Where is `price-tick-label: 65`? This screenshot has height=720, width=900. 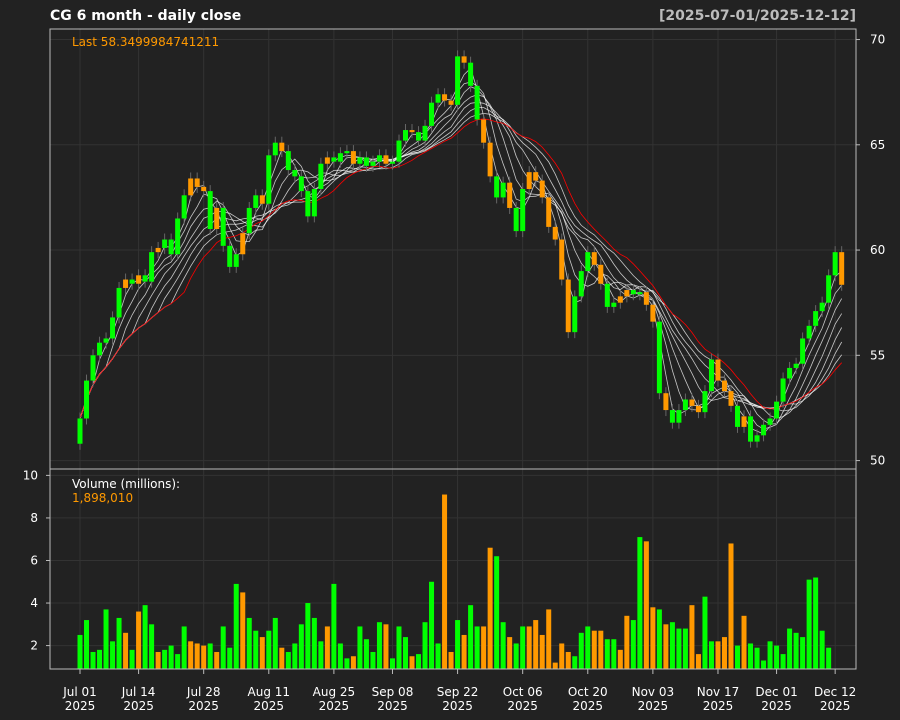 price-tick-label: 65 is located at coordinates (877, 145).